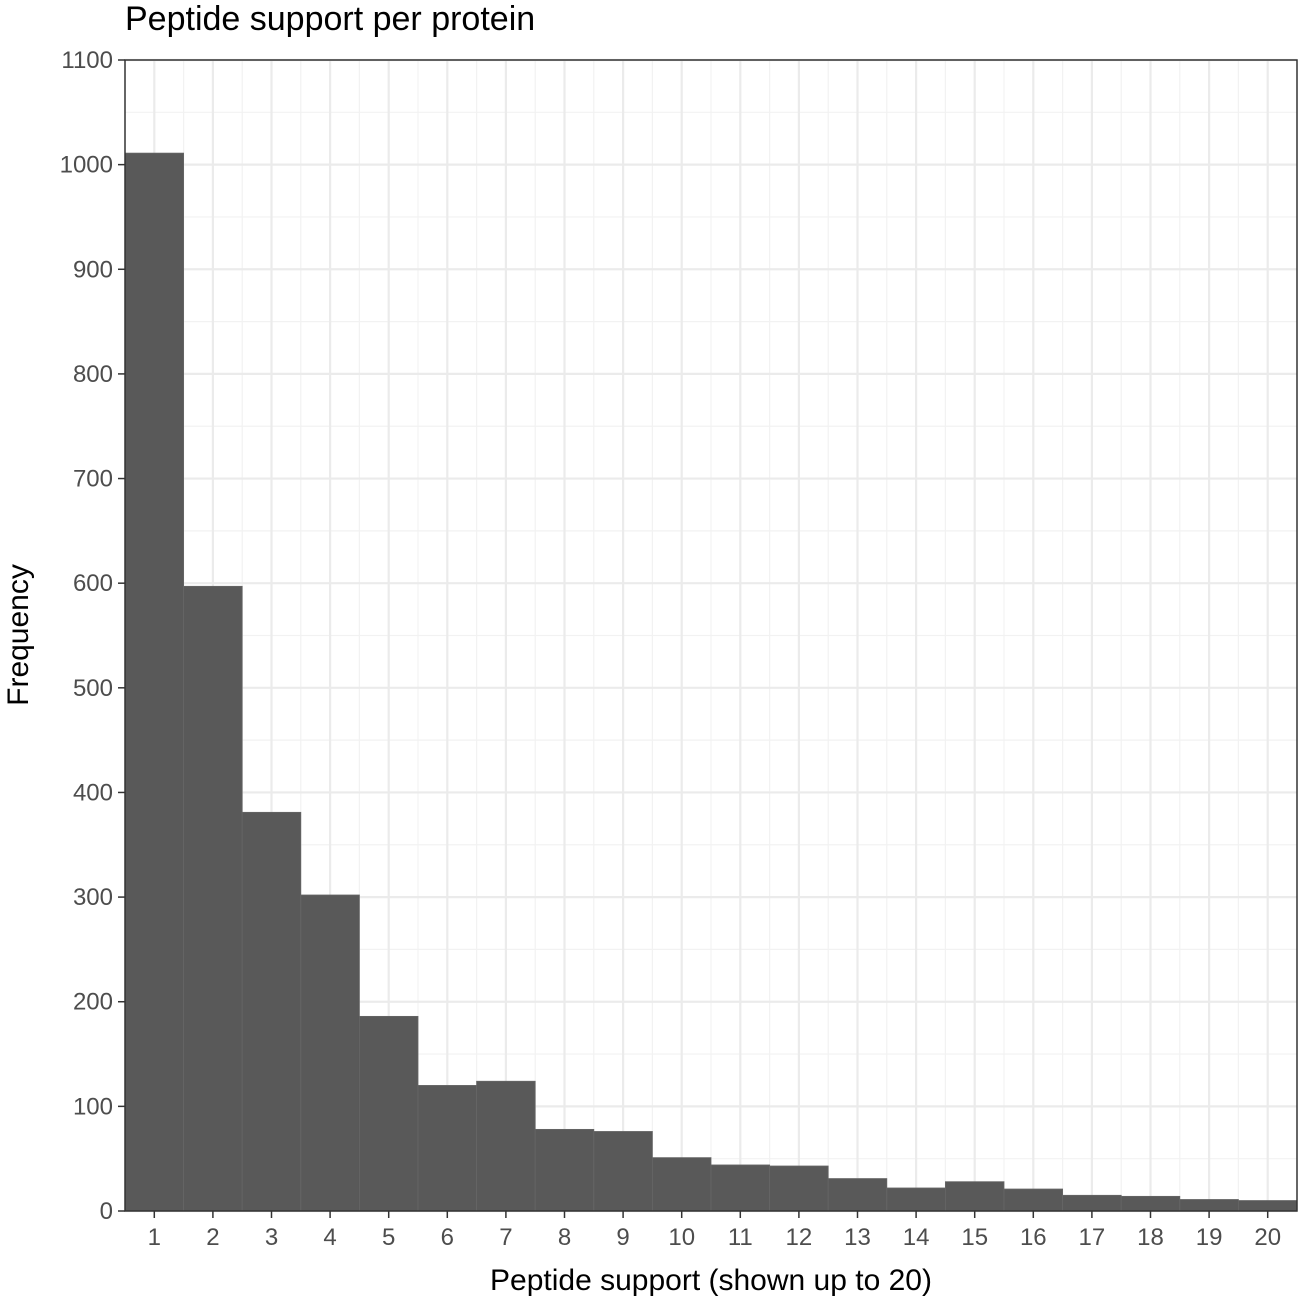  I want to click on y-tick-label: 700, so click(93, 479).